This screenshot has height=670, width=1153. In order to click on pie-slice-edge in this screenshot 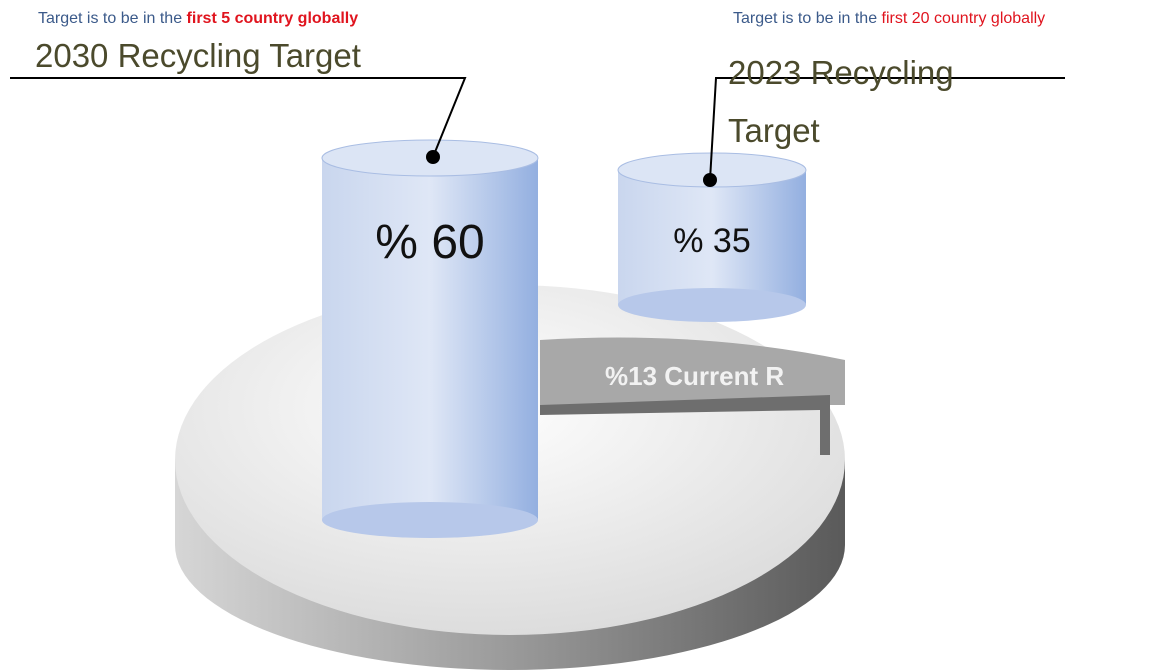, I will do `click(685, 425)`.